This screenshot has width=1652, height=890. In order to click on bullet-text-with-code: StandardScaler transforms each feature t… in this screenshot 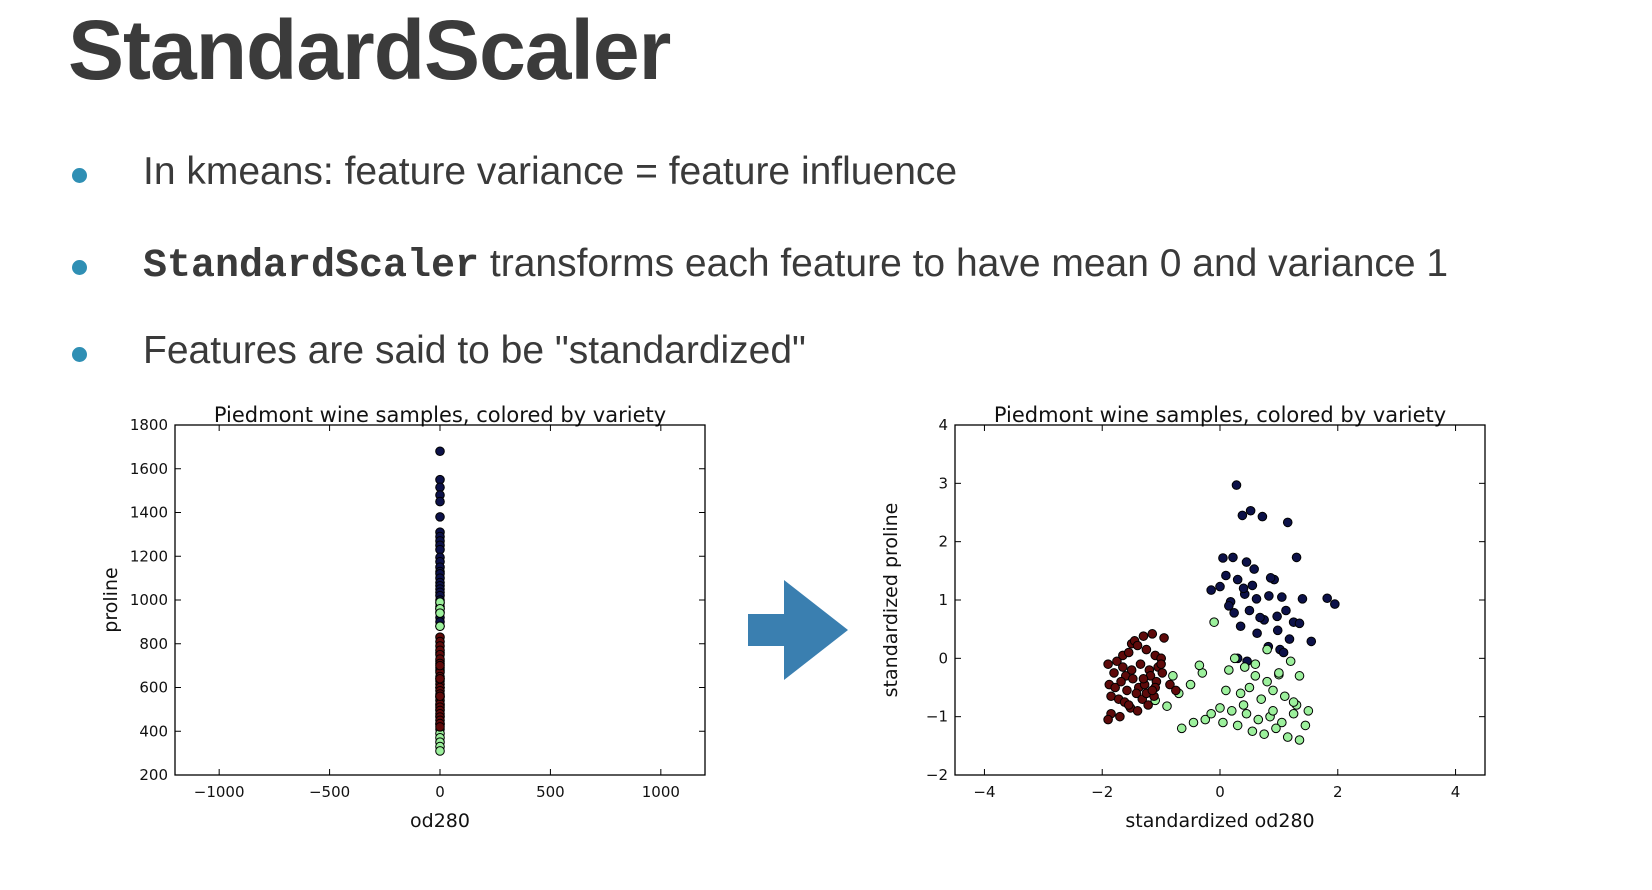, I will do `click(795, 265)`.